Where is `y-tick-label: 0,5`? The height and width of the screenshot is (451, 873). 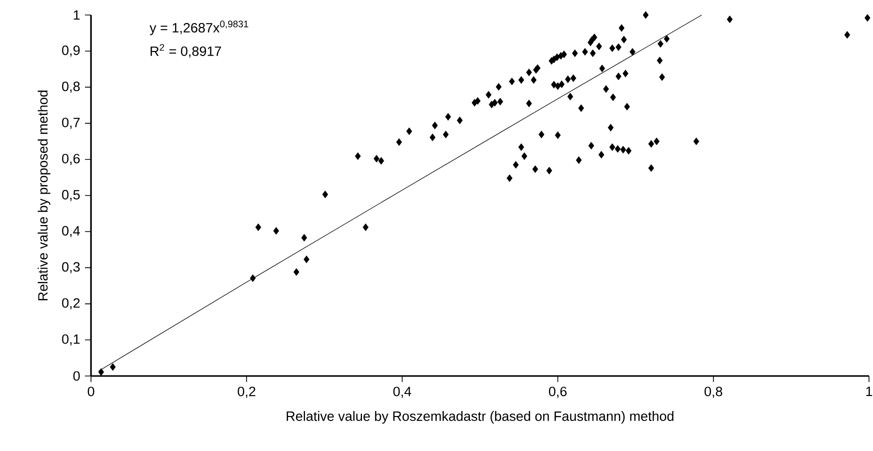
y-tick-label: 0,5 is located at coordinates (71, 196).